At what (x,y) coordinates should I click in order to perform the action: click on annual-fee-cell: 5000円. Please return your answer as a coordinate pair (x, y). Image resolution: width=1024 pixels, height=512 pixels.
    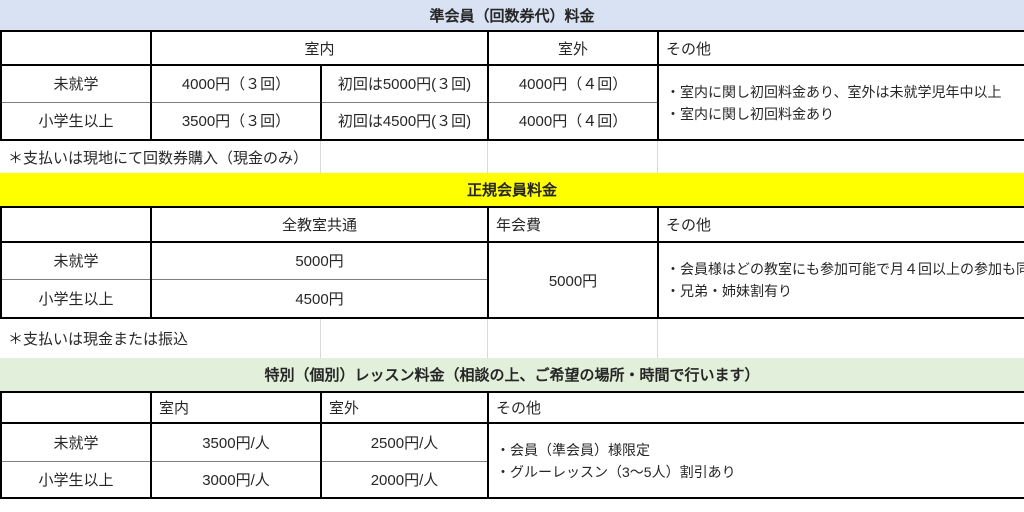
    Looking at the image, I should click on (573, 280).